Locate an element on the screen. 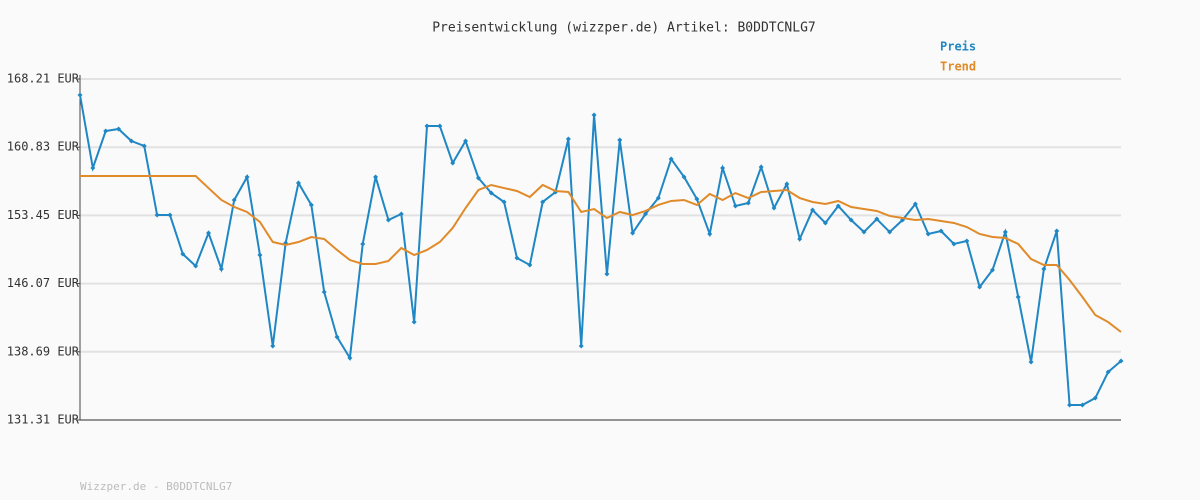 The width and height of the screenshot is (1200, 500). y-tick-label: 168.21 EUR is located at coordinates (43, 79).